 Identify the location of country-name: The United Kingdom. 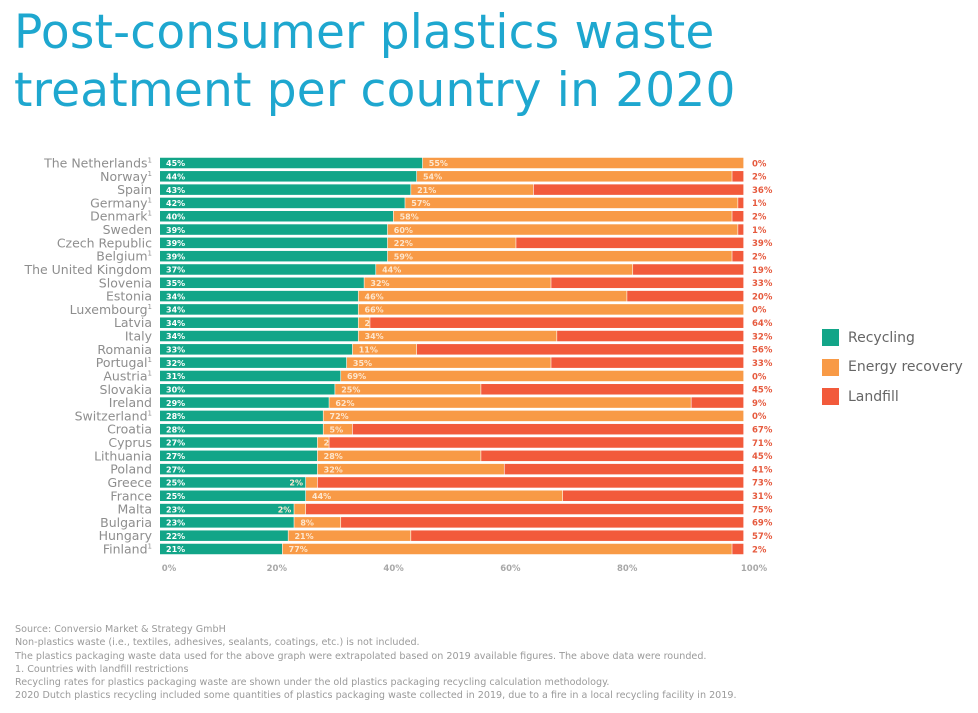
(87, 269).